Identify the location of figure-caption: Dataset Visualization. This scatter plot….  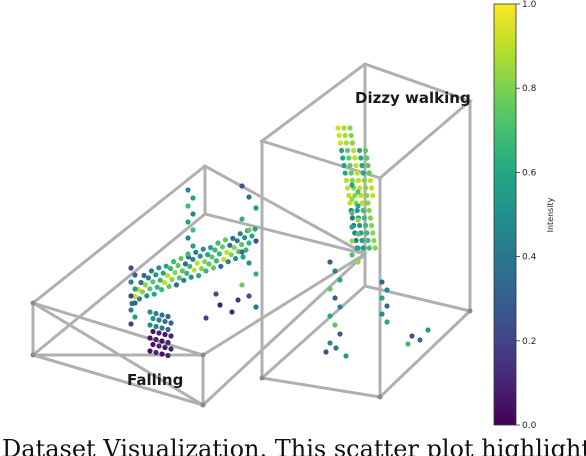
(294, 445).